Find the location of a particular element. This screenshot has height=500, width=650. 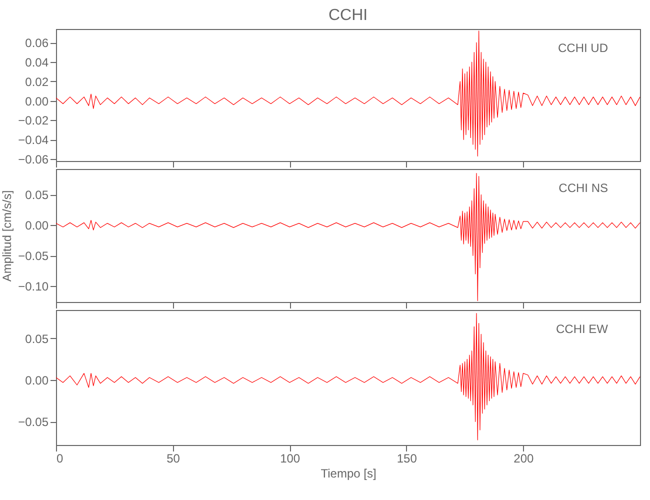

x-axis-title: Tiempo [s] is located at coordinates (348, 473).